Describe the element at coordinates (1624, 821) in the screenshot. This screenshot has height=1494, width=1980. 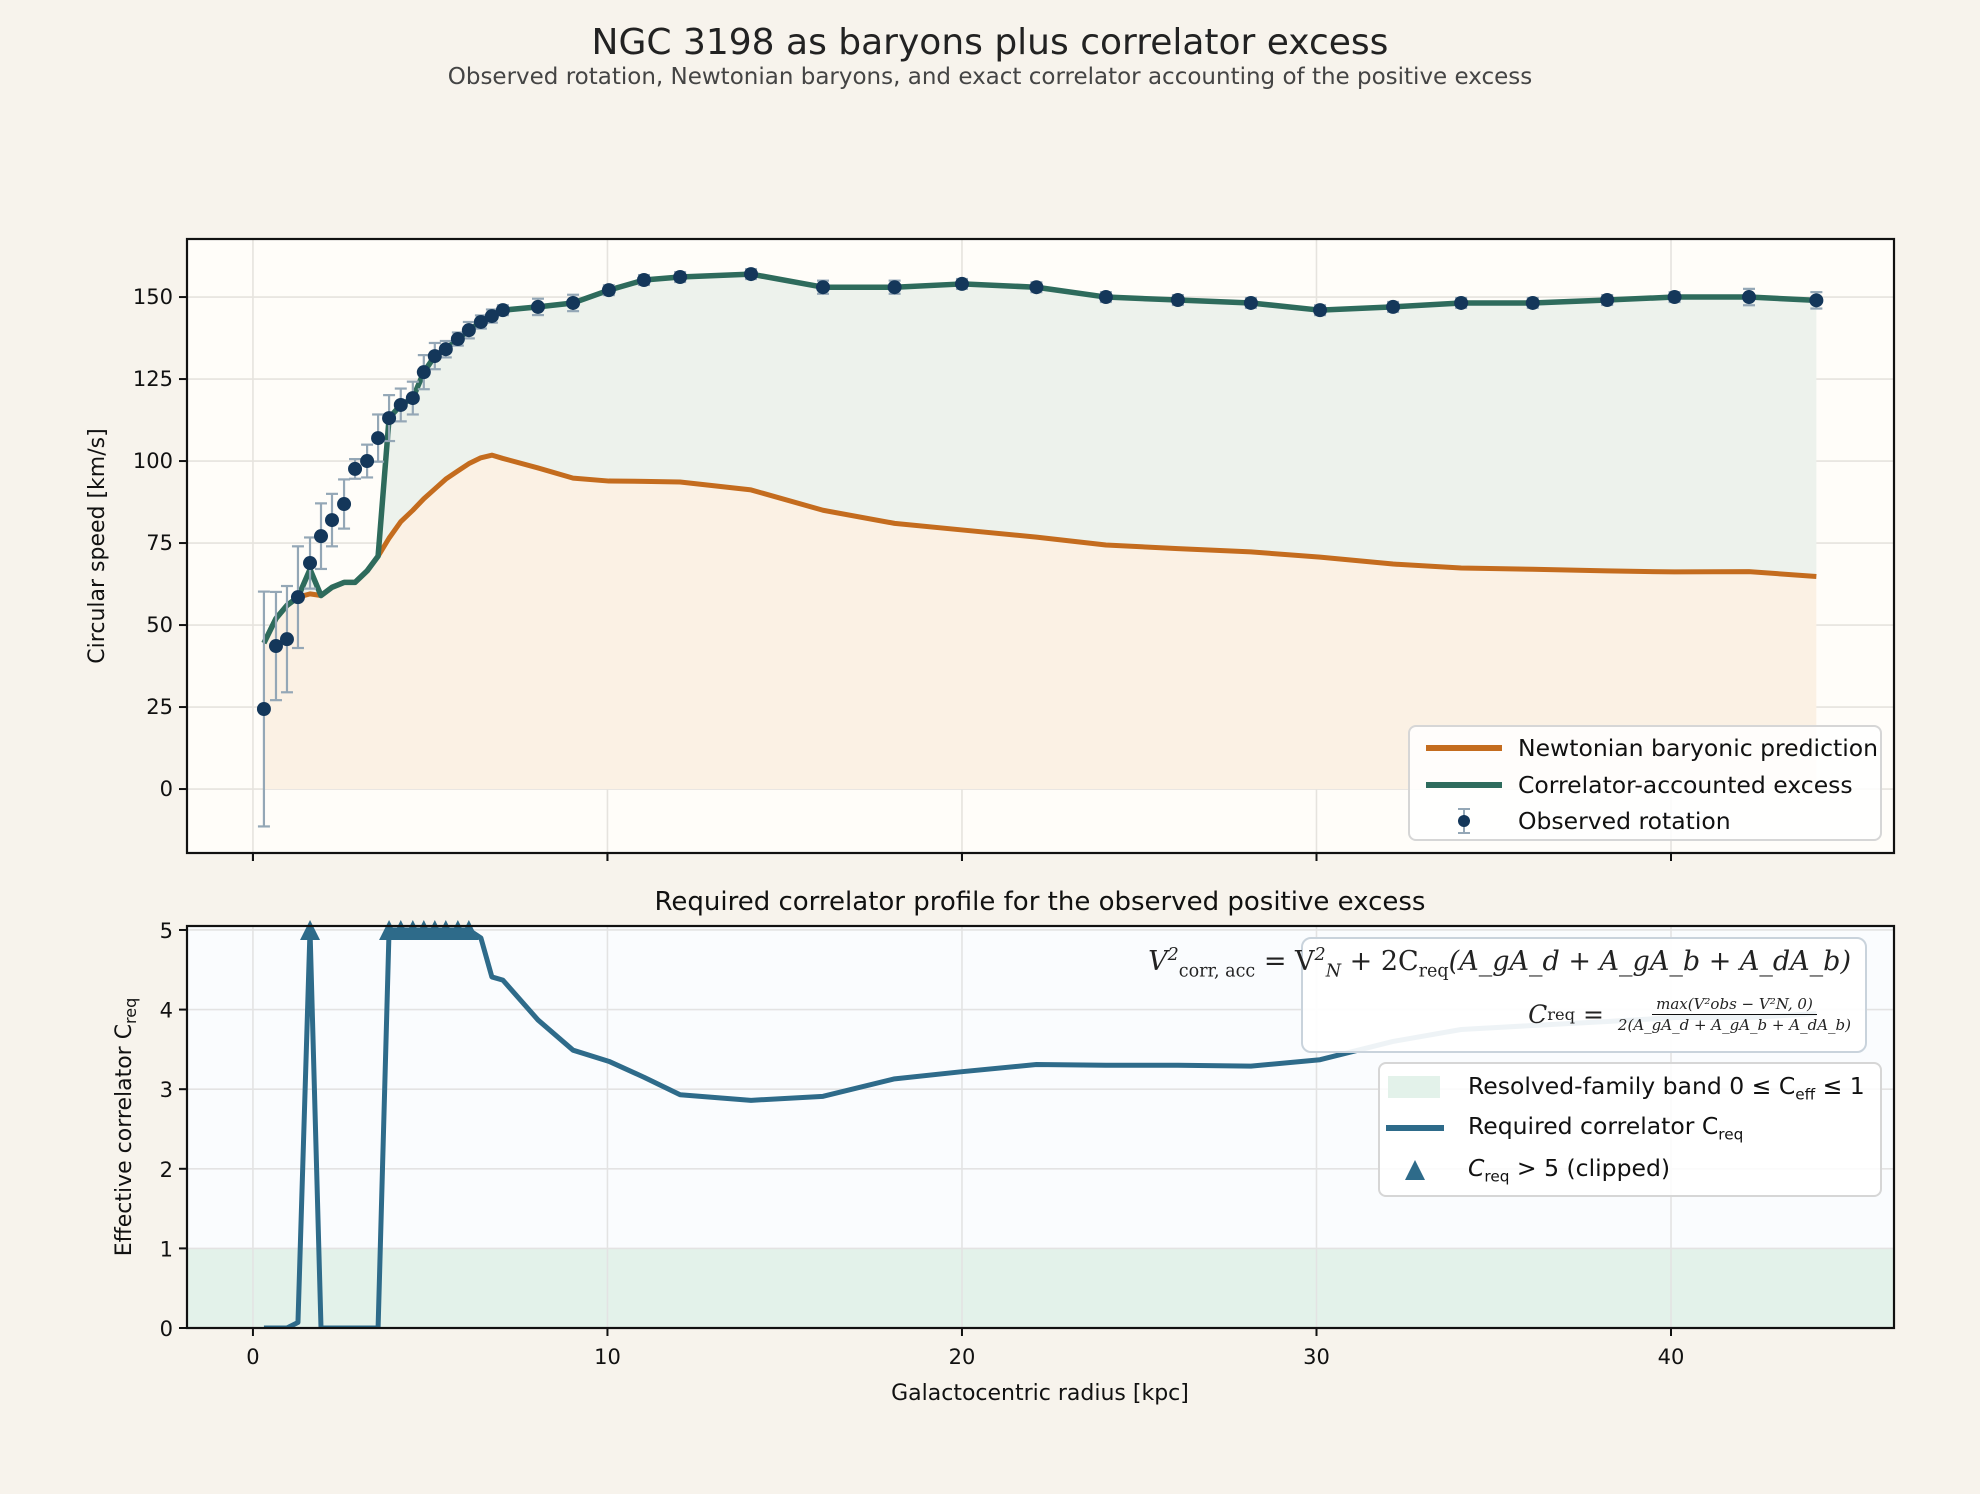
I see `legend-label-observed: Observed rotation` at that location.